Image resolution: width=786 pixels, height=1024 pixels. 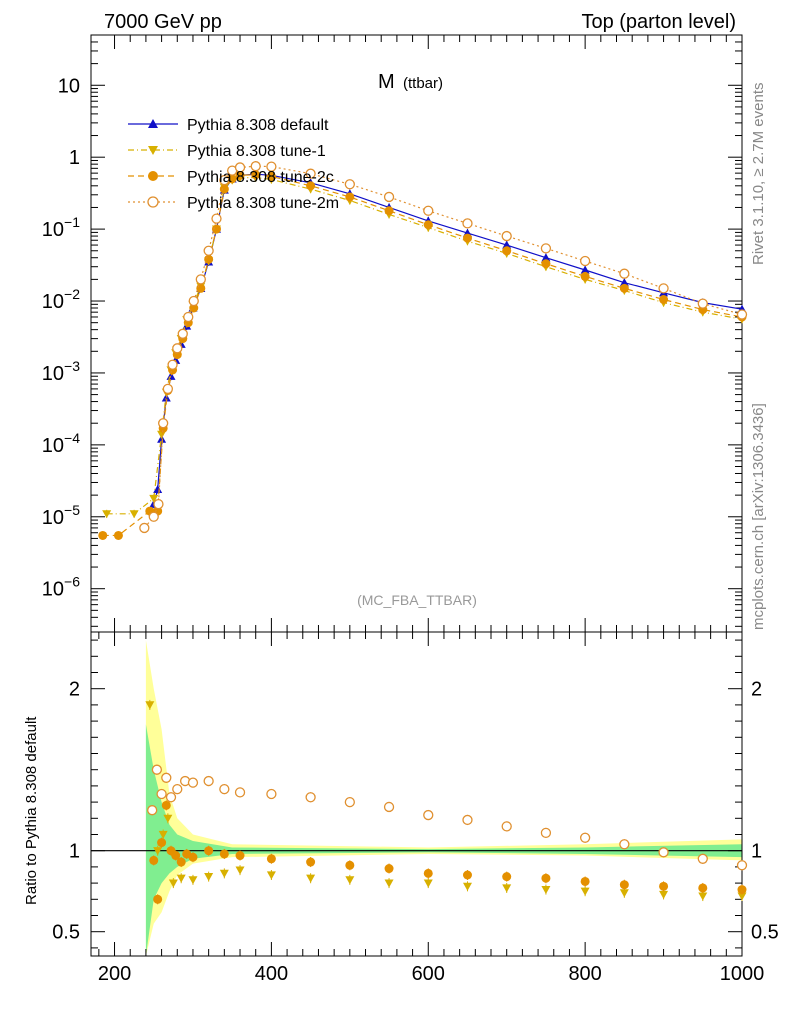 I want to click on ratio-y-tick-label-right: 1, so click(x=756, y=852).